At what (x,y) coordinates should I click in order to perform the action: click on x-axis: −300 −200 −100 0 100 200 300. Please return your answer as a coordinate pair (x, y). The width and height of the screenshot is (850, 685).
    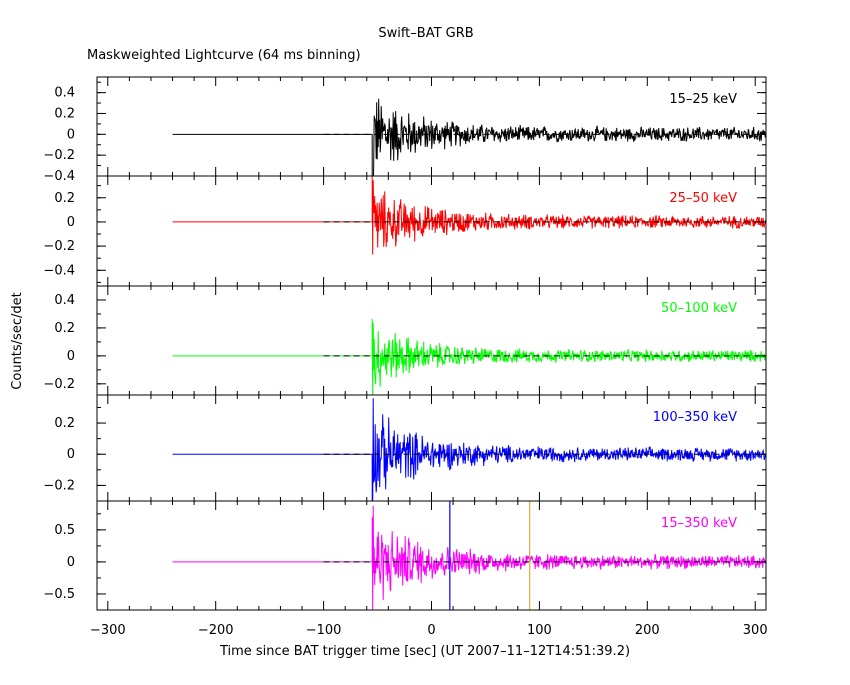
    Looking at the image, I should click on (429, 630).